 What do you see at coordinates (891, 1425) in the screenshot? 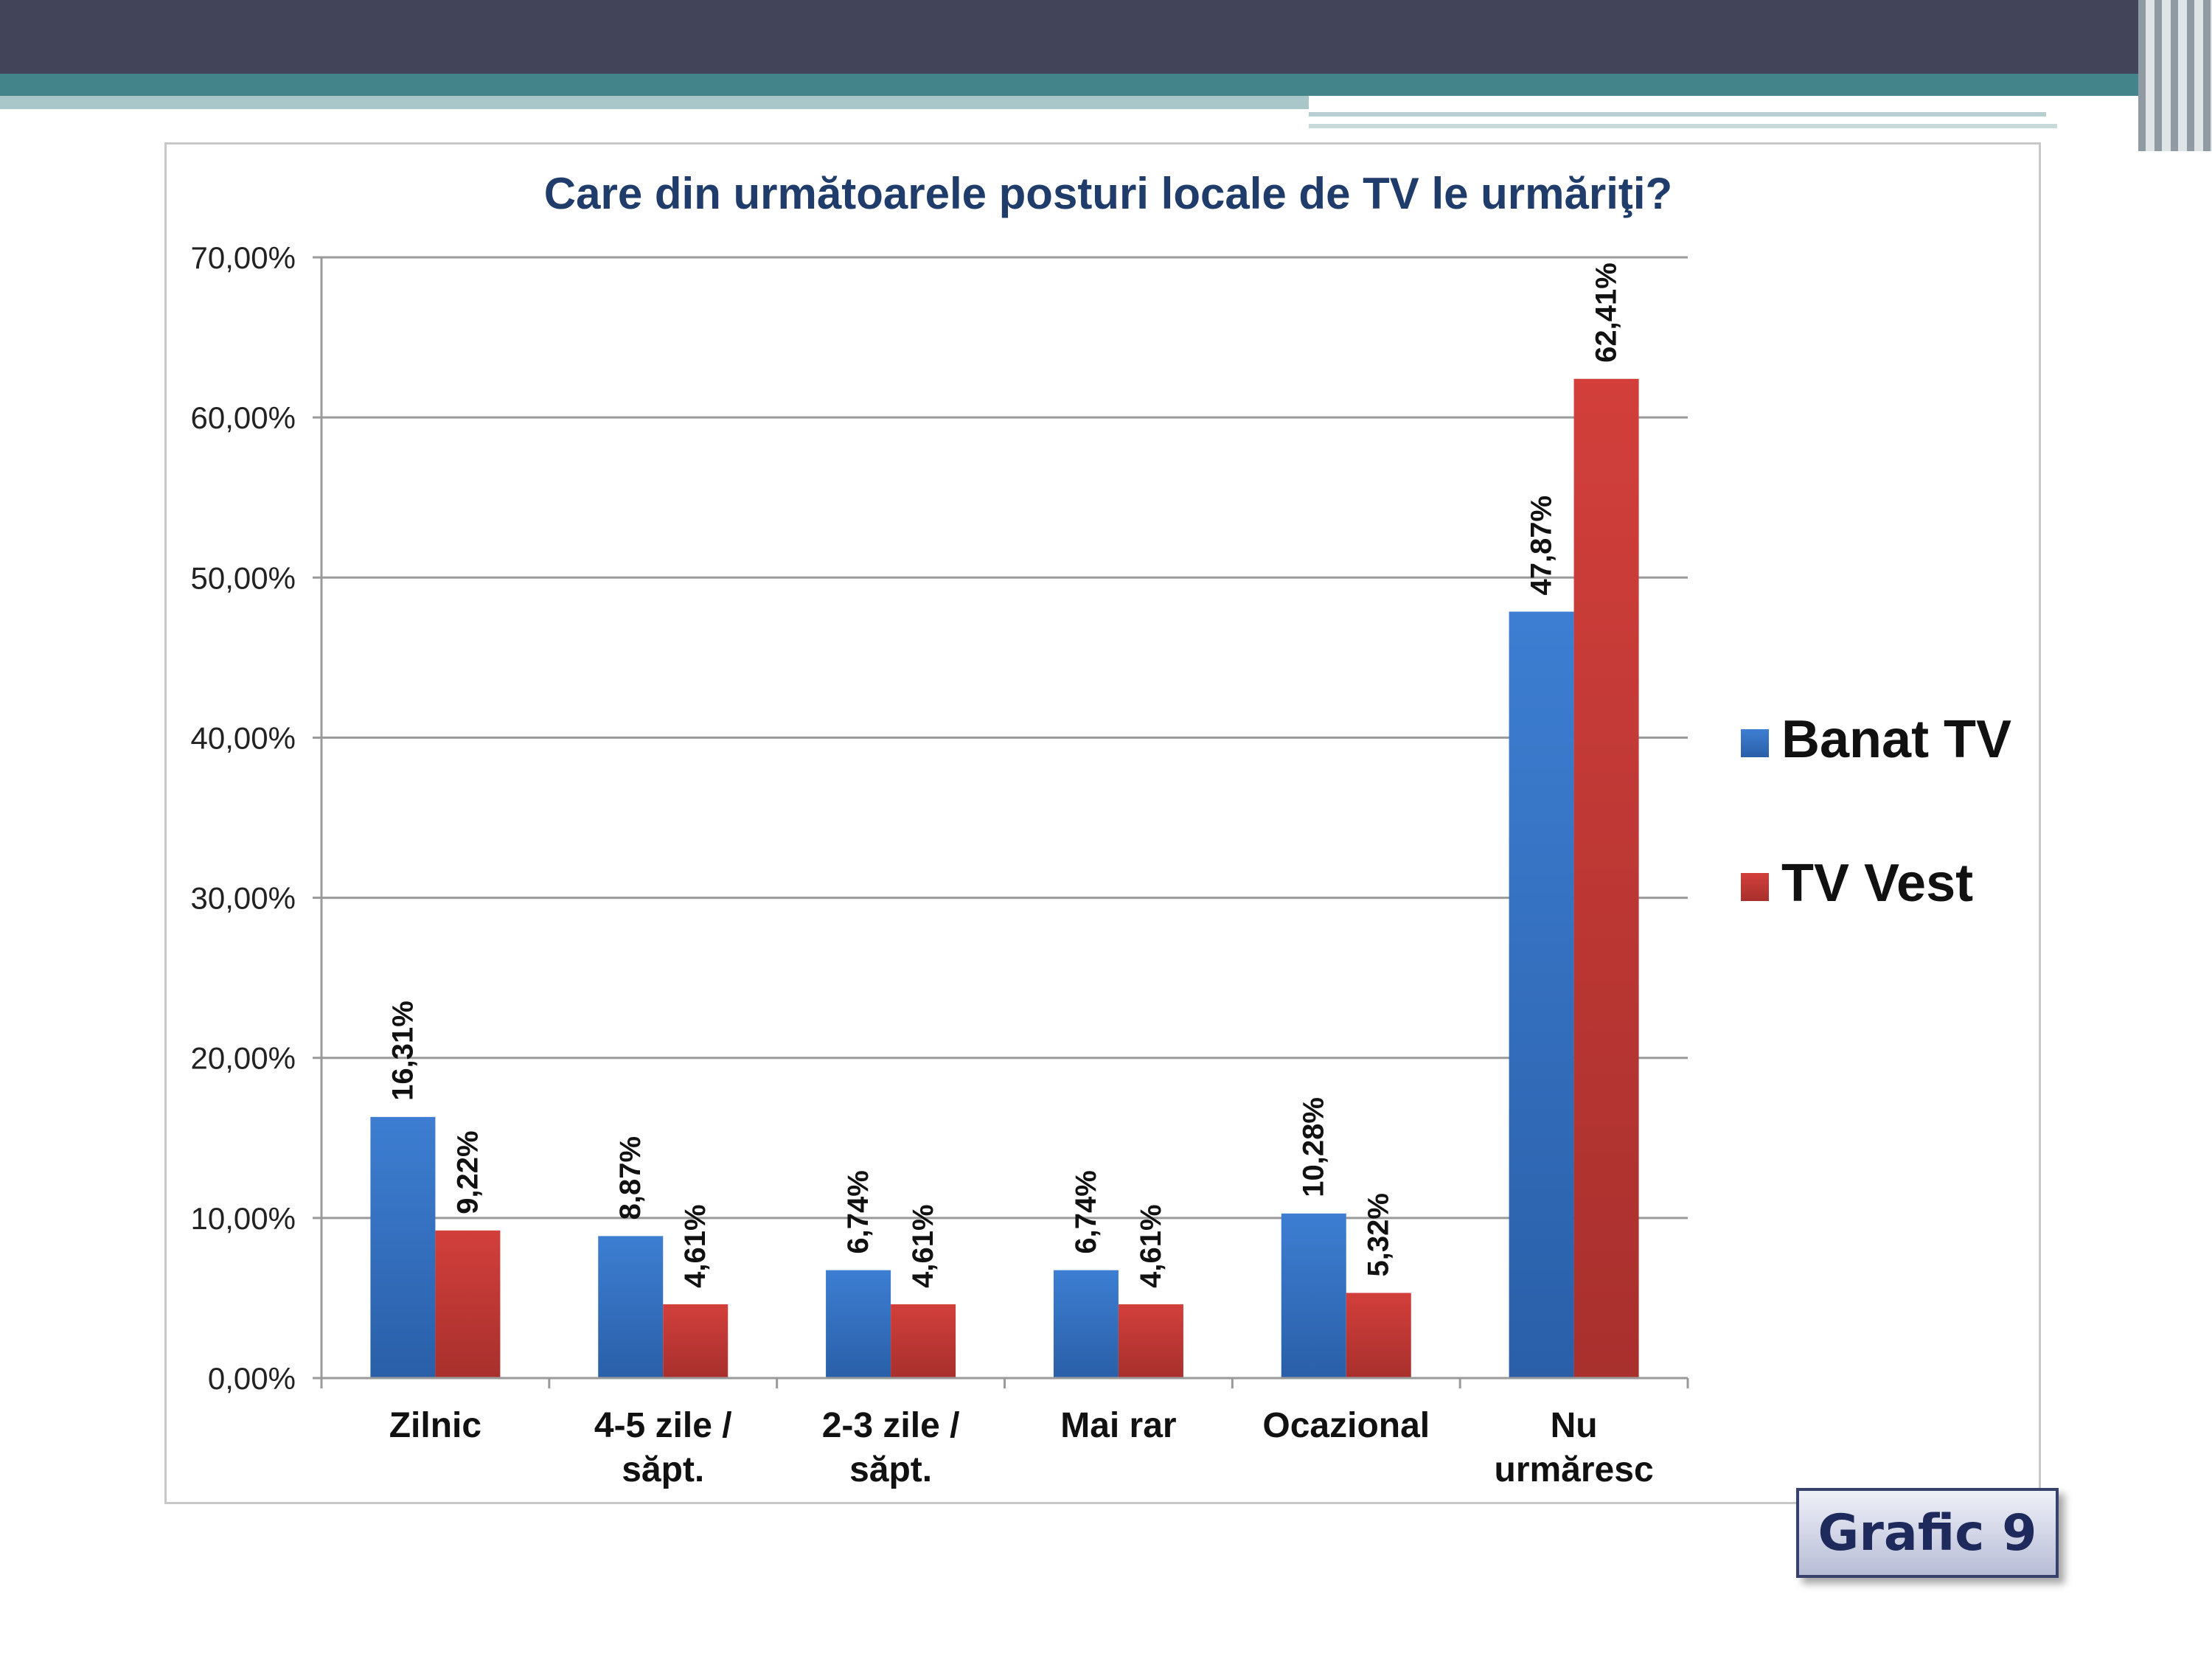
I see `x-category-label: 2-3 zile /` at bounding box center [891, 1425].